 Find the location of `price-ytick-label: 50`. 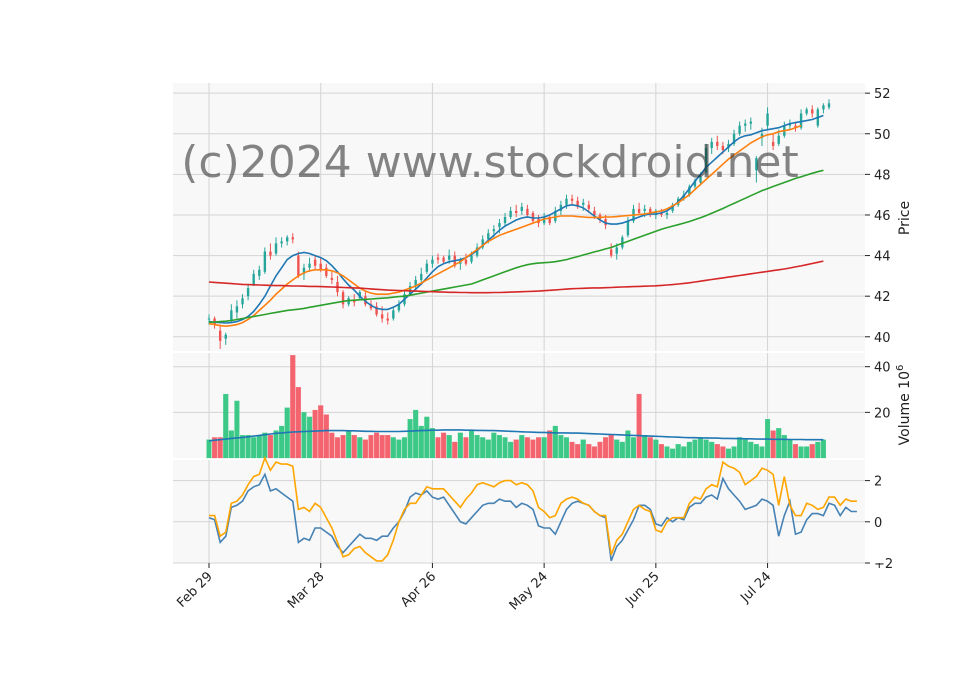

price-ytick-label: 50 is located at coordinates (882, 135).